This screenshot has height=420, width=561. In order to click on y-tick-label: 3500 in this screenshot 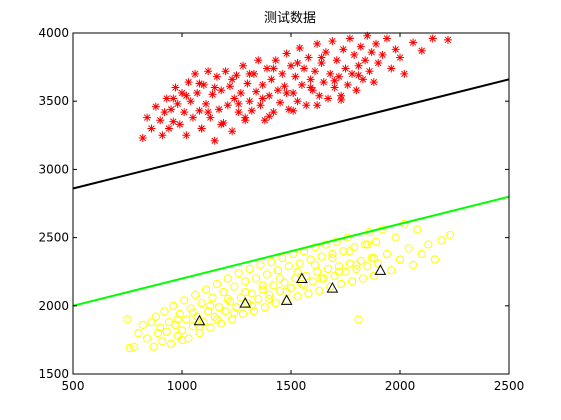, I will do `click(53, 101)`.